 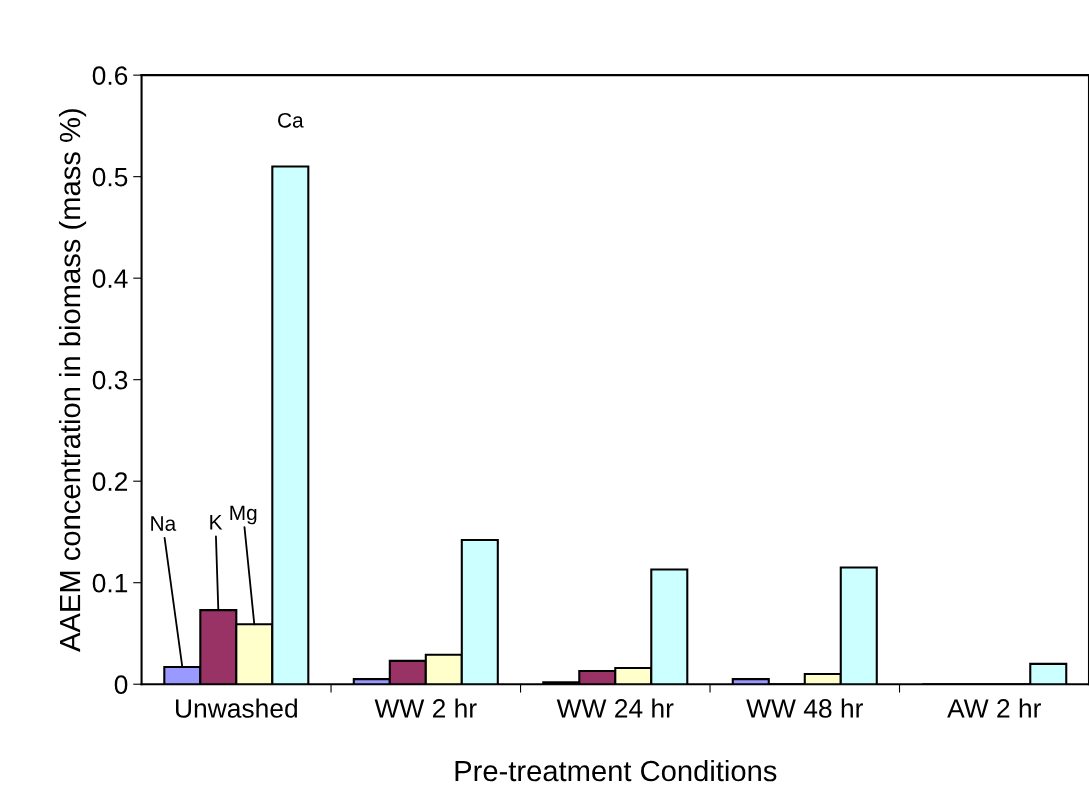 I want to click on series-label: Ca, so click(x=291, y=120).